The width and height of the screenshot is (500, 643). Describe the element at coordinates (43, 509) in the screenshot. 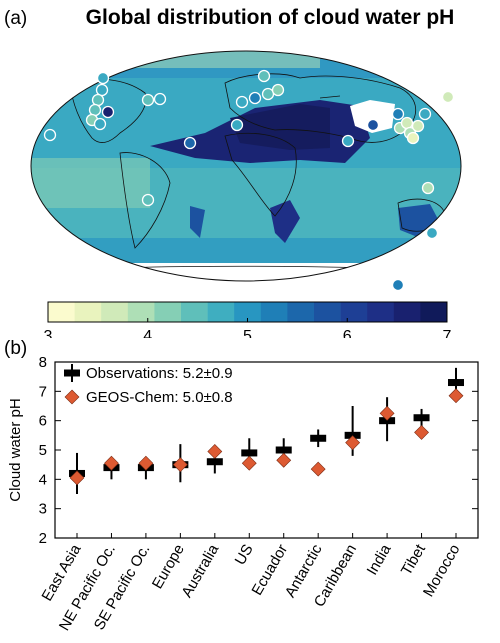

I see `y-tick-label: 3` at that location.